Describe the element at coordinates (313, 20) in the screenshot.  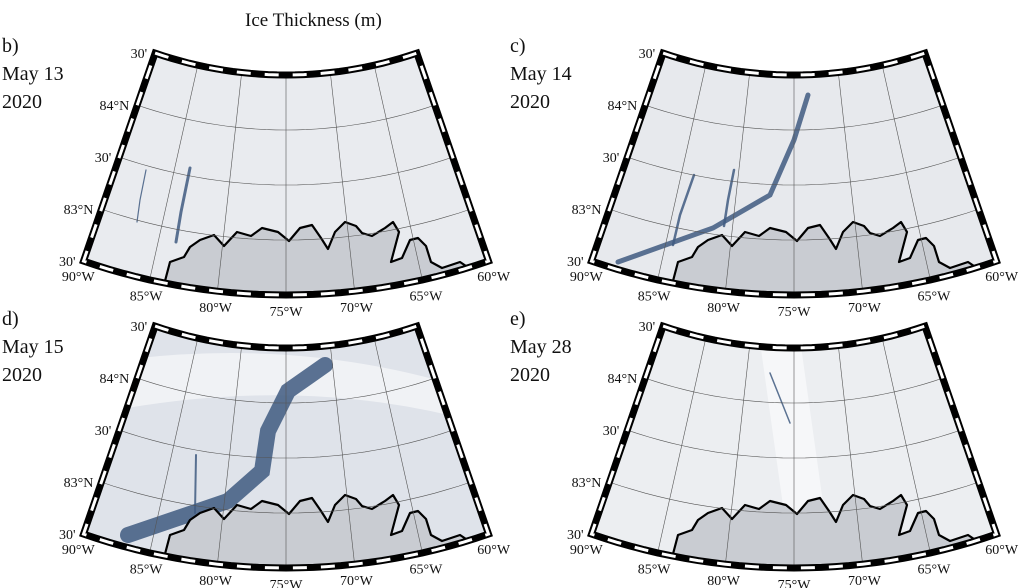
I see `colorbar-title: Ice Thickness (m)` at that location.